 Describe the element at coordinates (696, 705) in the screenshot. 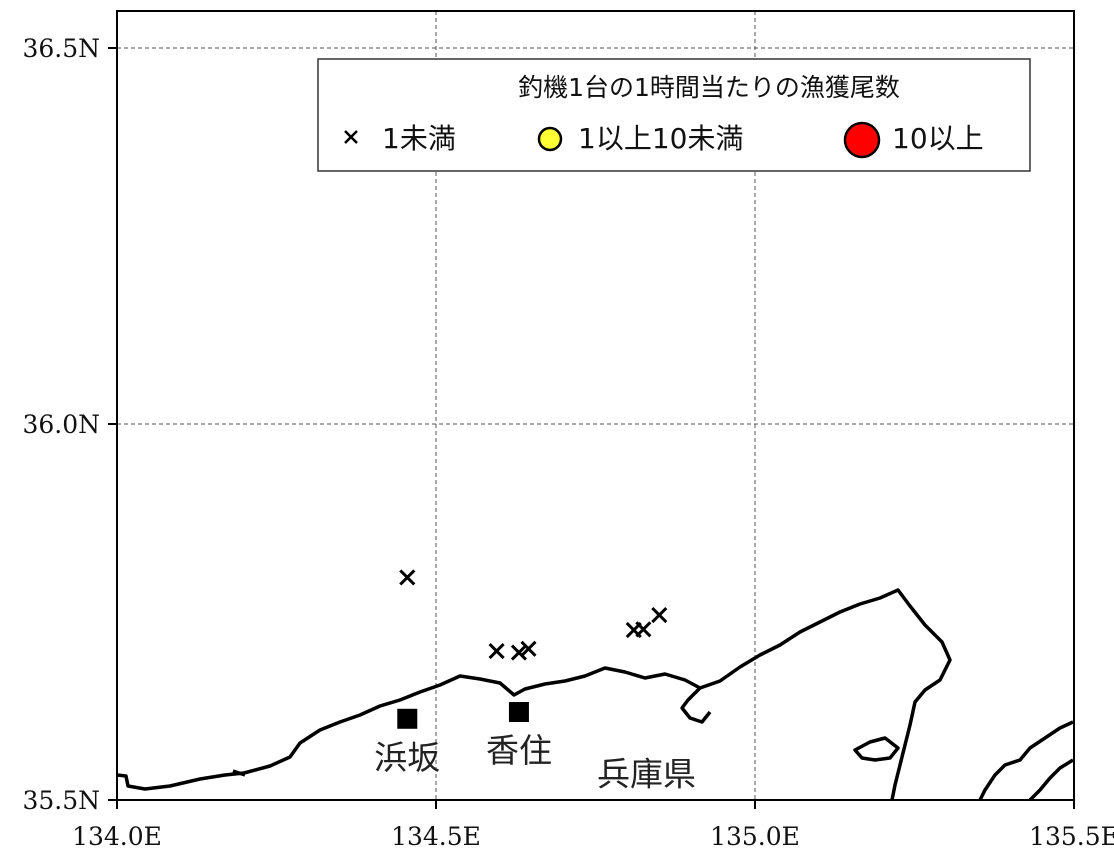

I see `coastline-wakasa-inlet` at that location.